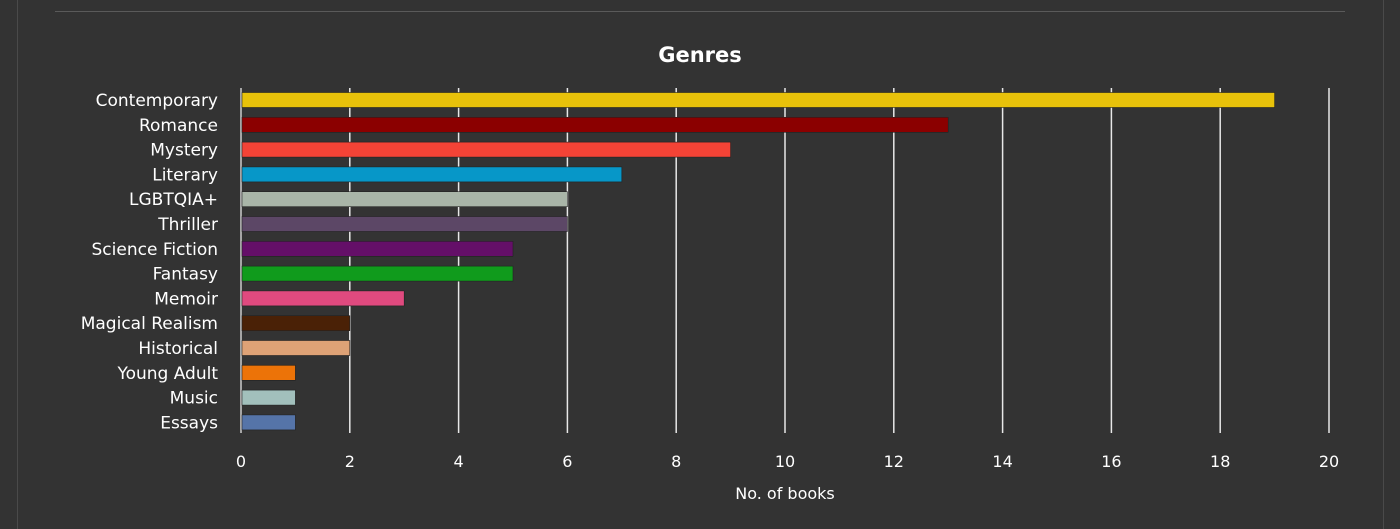  I want to click on category-label: Mystery, so click(184, 151).